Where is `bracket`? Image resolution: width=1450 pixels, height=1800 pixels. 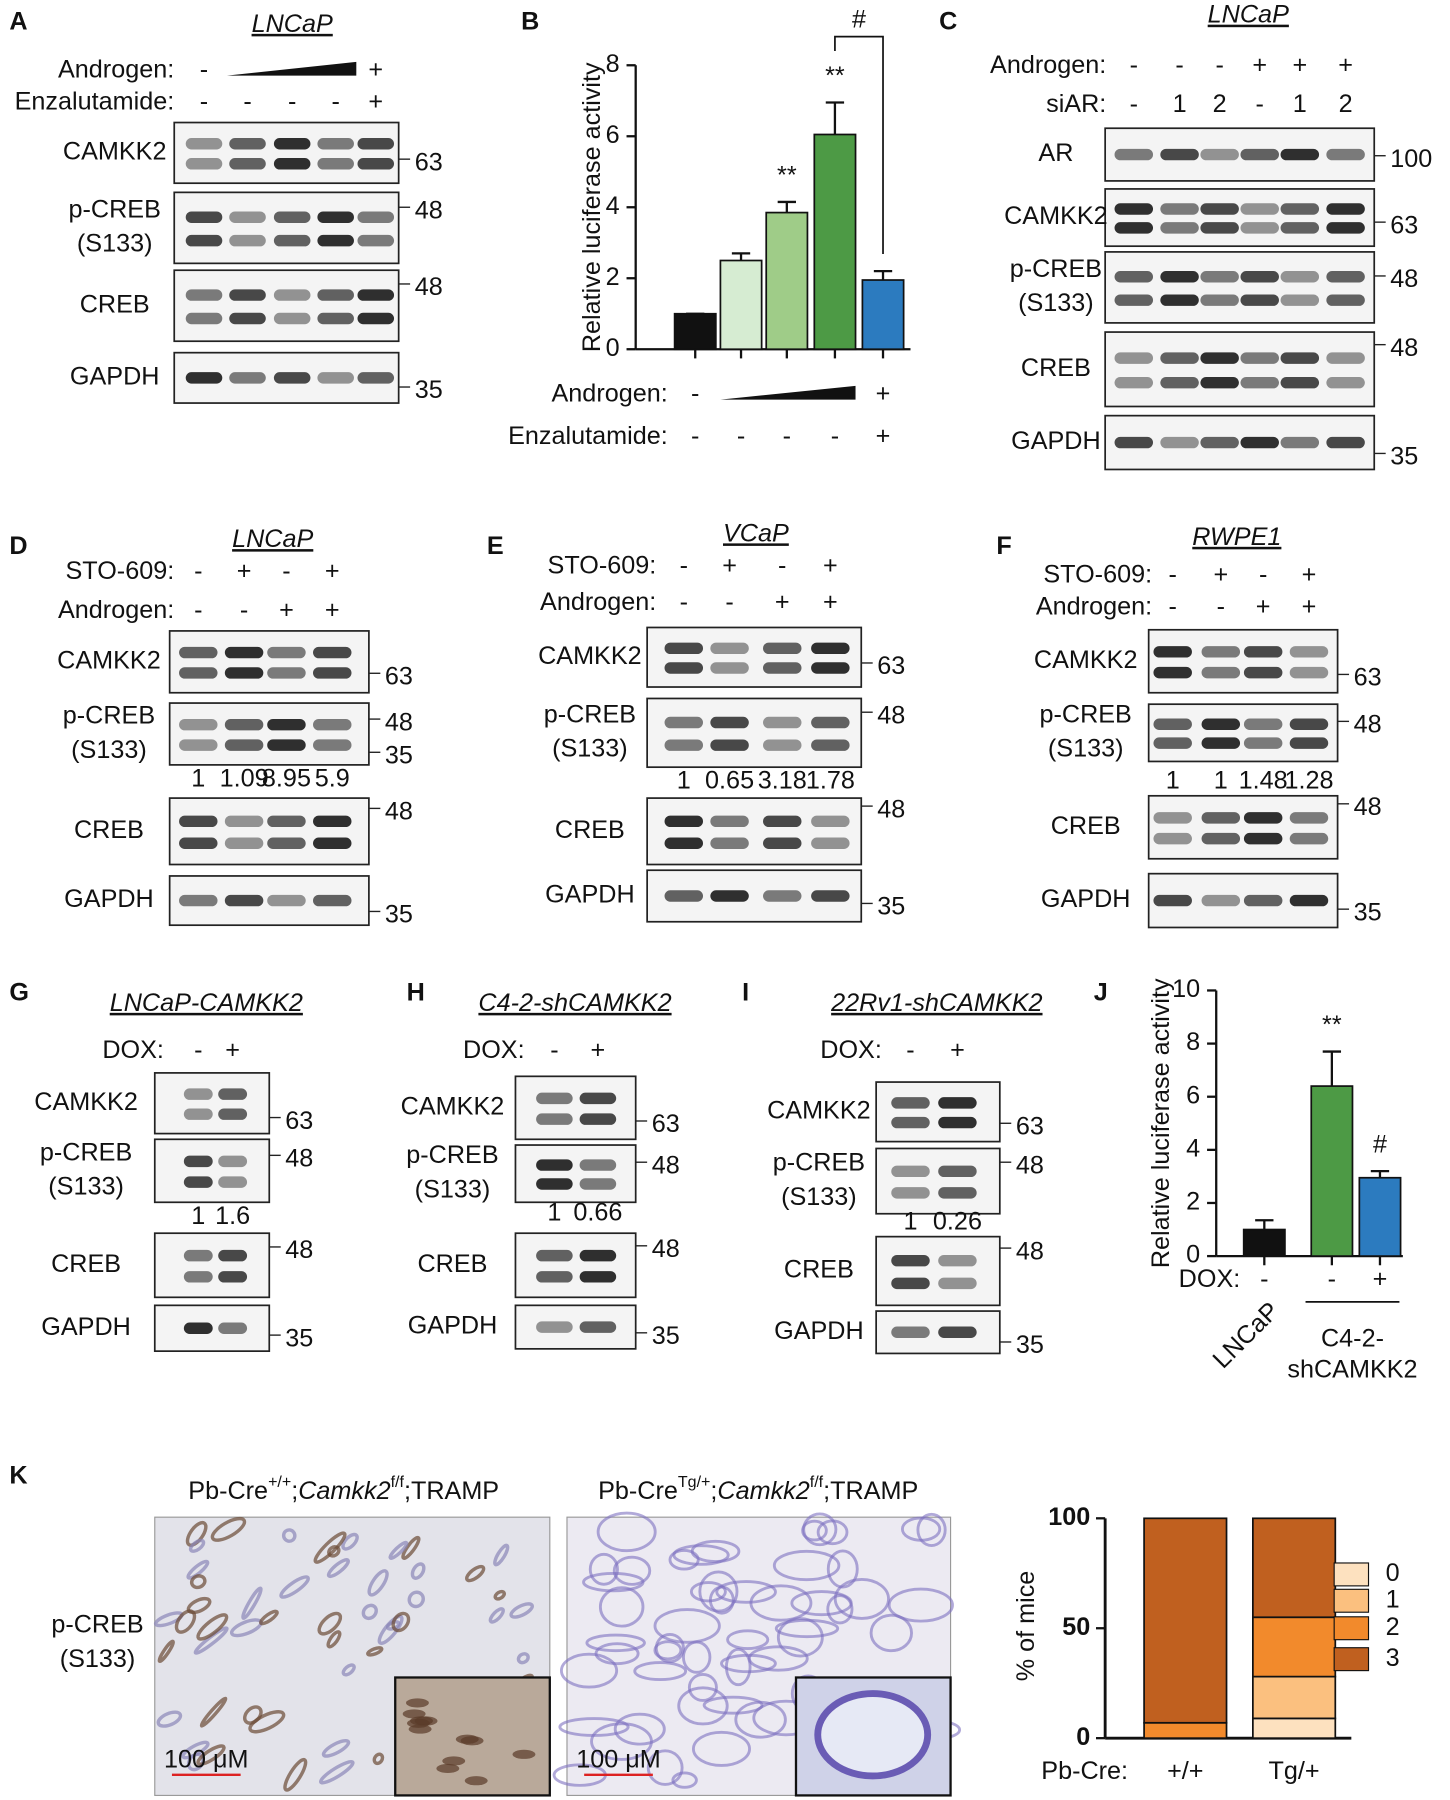 bracket is located at coordinates (859, 144).